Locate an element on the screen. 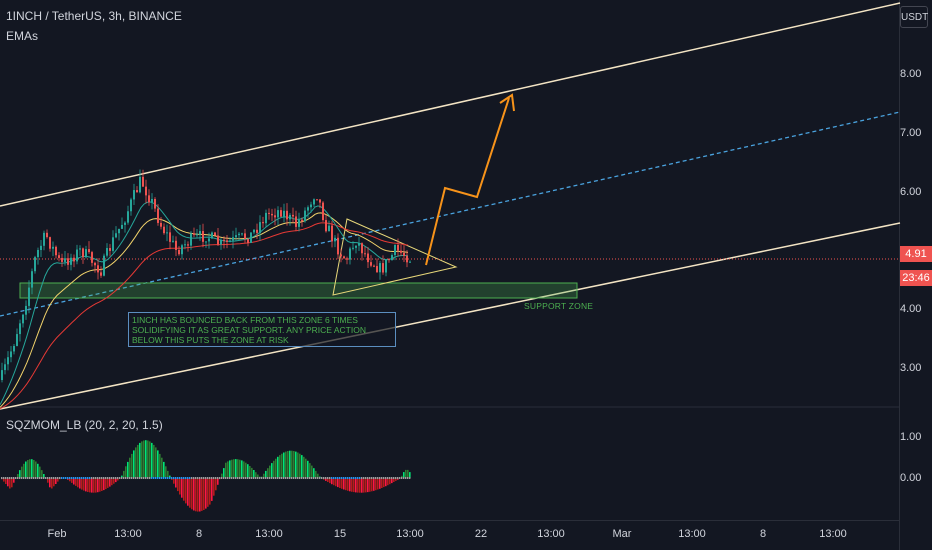 Image resolution: width=932 pixels, height=550 pixels. support-zone-box is located at coordinates (298, 290).